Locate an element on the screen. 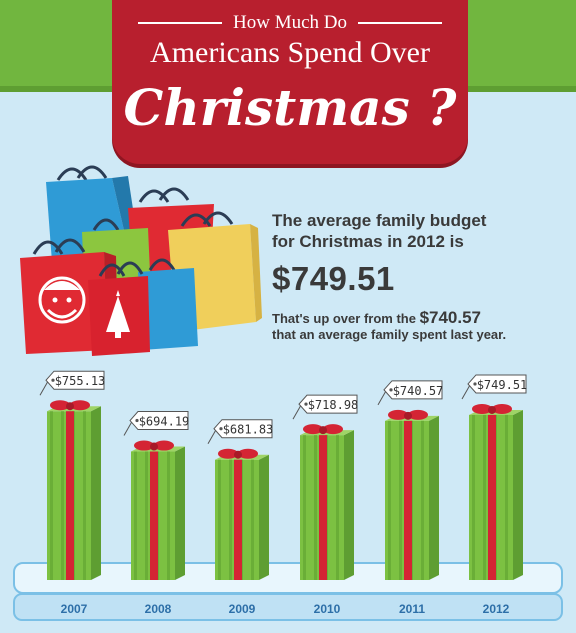 Image resolution: width=576 pixels, height=633 pixels. bar-2008: $694.19 2008 is located at coordinates (156, 513).